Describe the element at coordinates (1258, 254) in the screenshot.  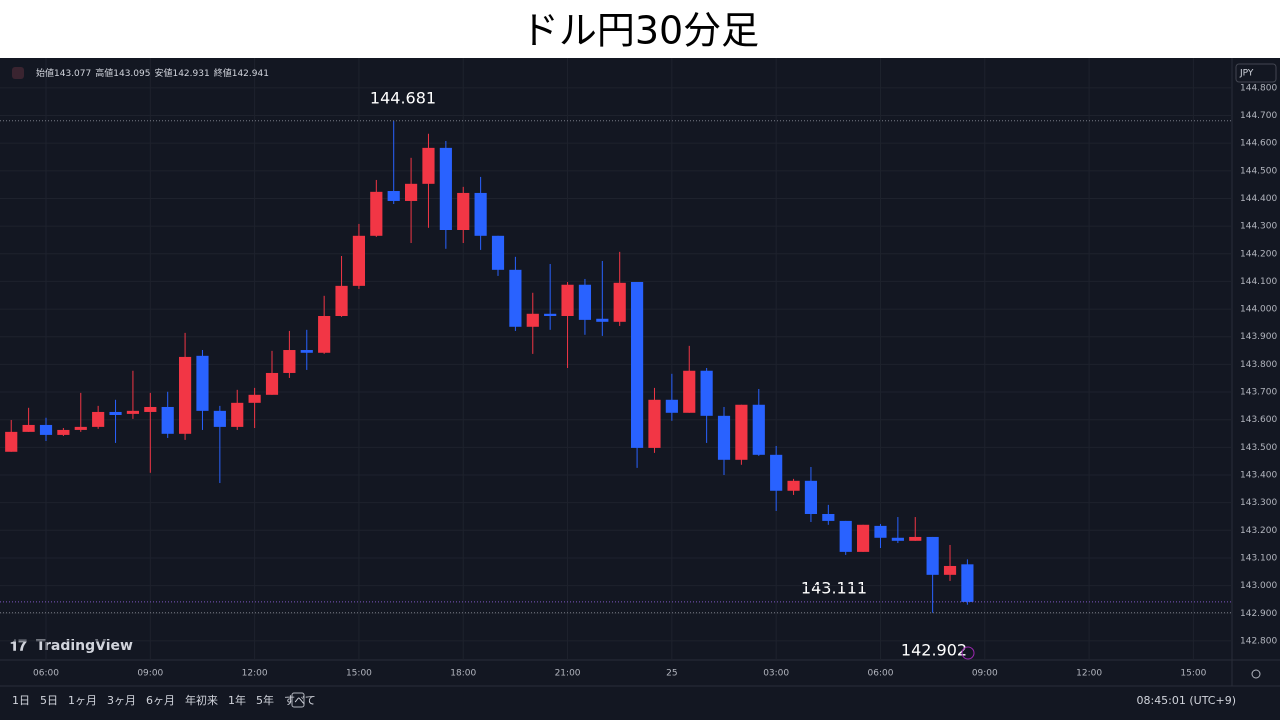
I see `y-tick-label: 144.200` at that location.